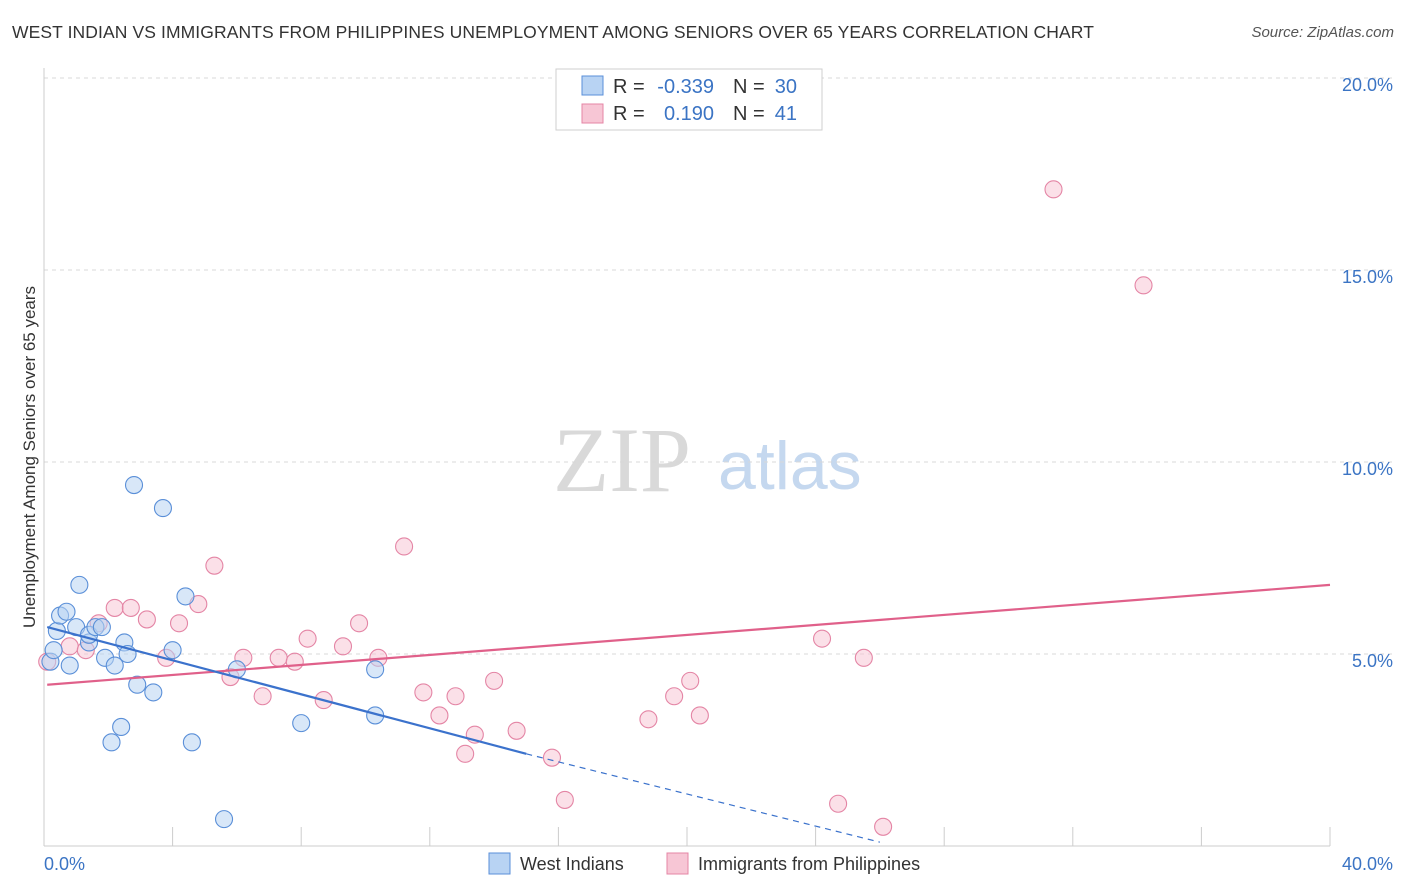 Image resolution: width=1406 pixels, height=892 pixels. I want to click on watermark-atlas: atlas, so click(790, 466).